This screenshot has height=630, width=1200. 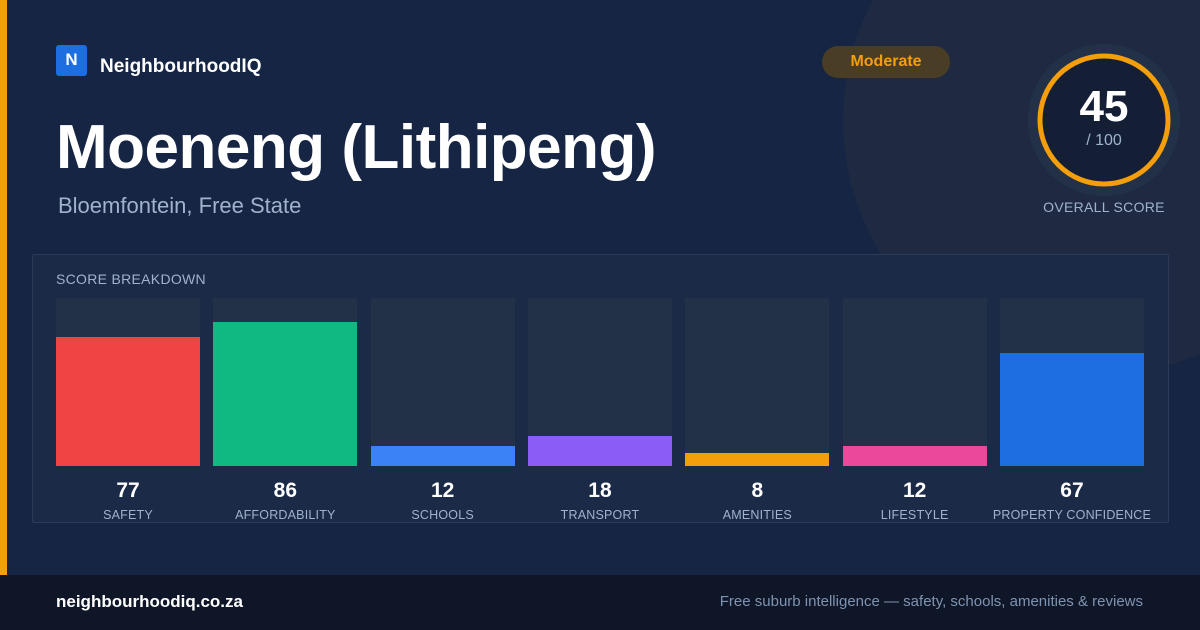 What do you see at coordinates (914, 515) in the screenshot?
I see `breakdown-label: LIFESTYLE` at bounding box center [914, 515].